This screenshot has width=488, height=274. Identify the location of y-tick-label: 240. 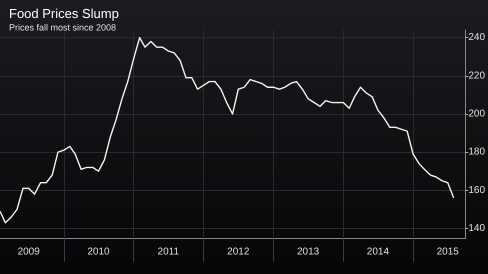
(477, 38).